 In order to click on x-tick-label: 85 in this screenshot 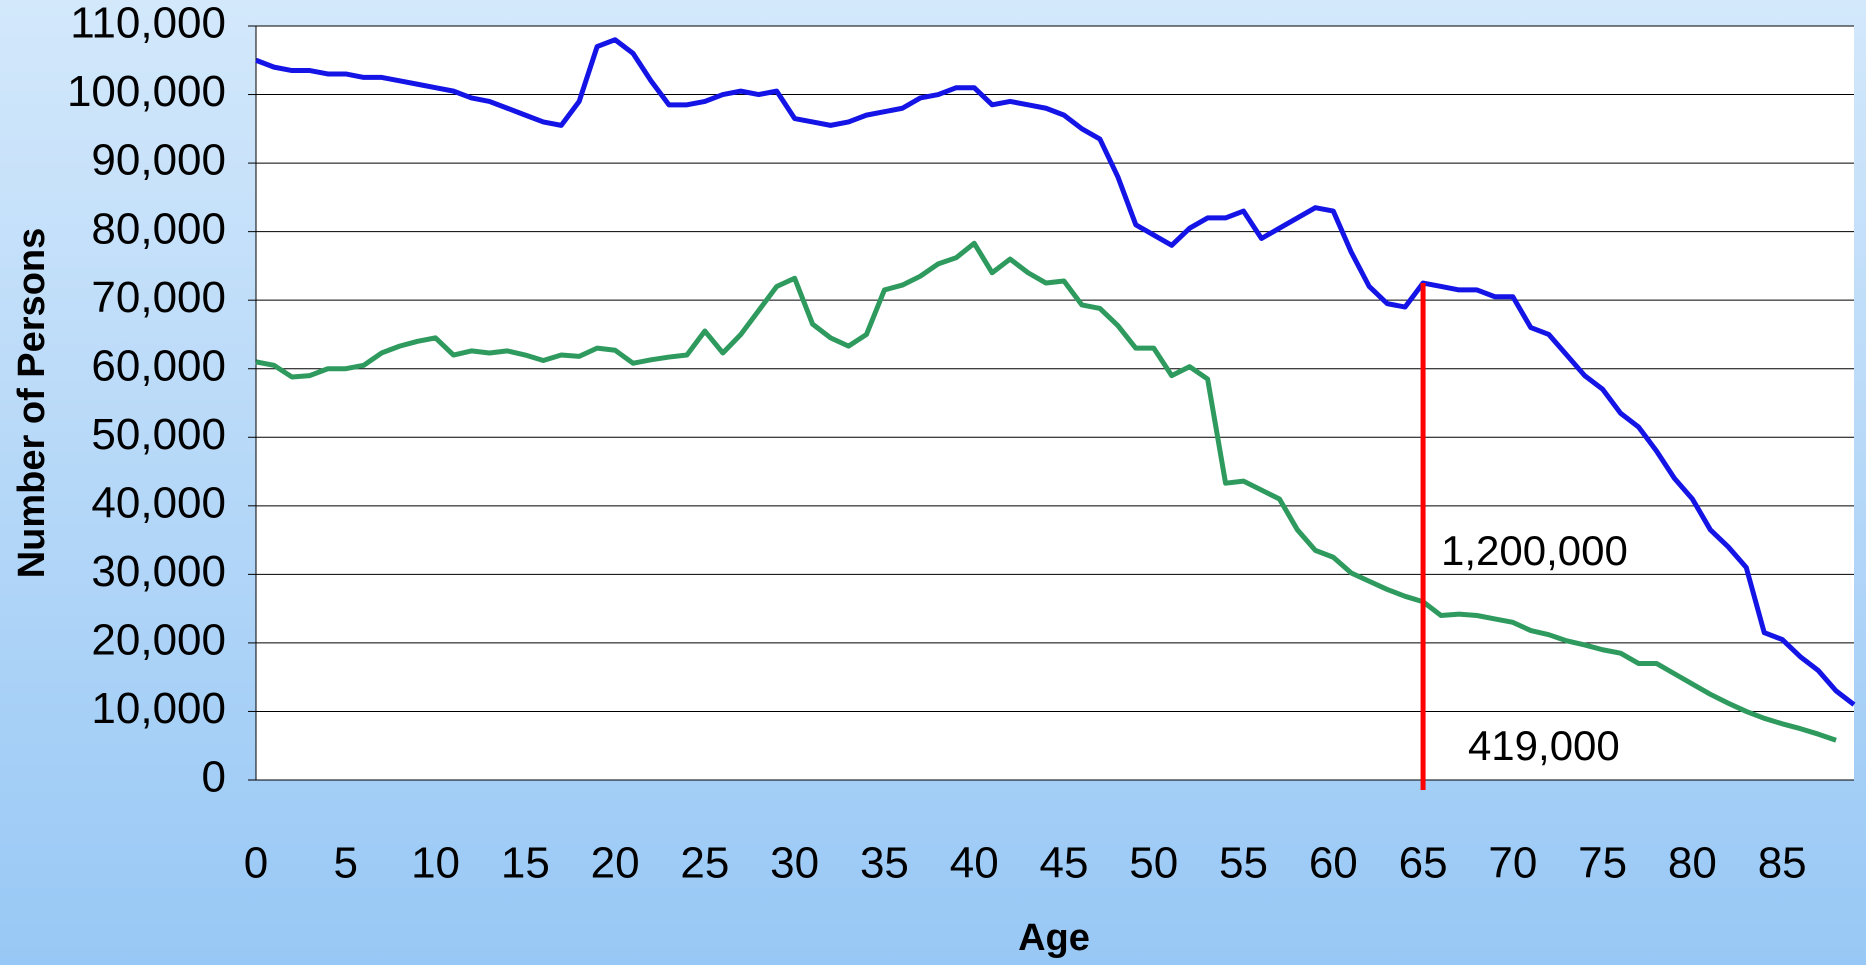, I will do `click(1782, 863)`.